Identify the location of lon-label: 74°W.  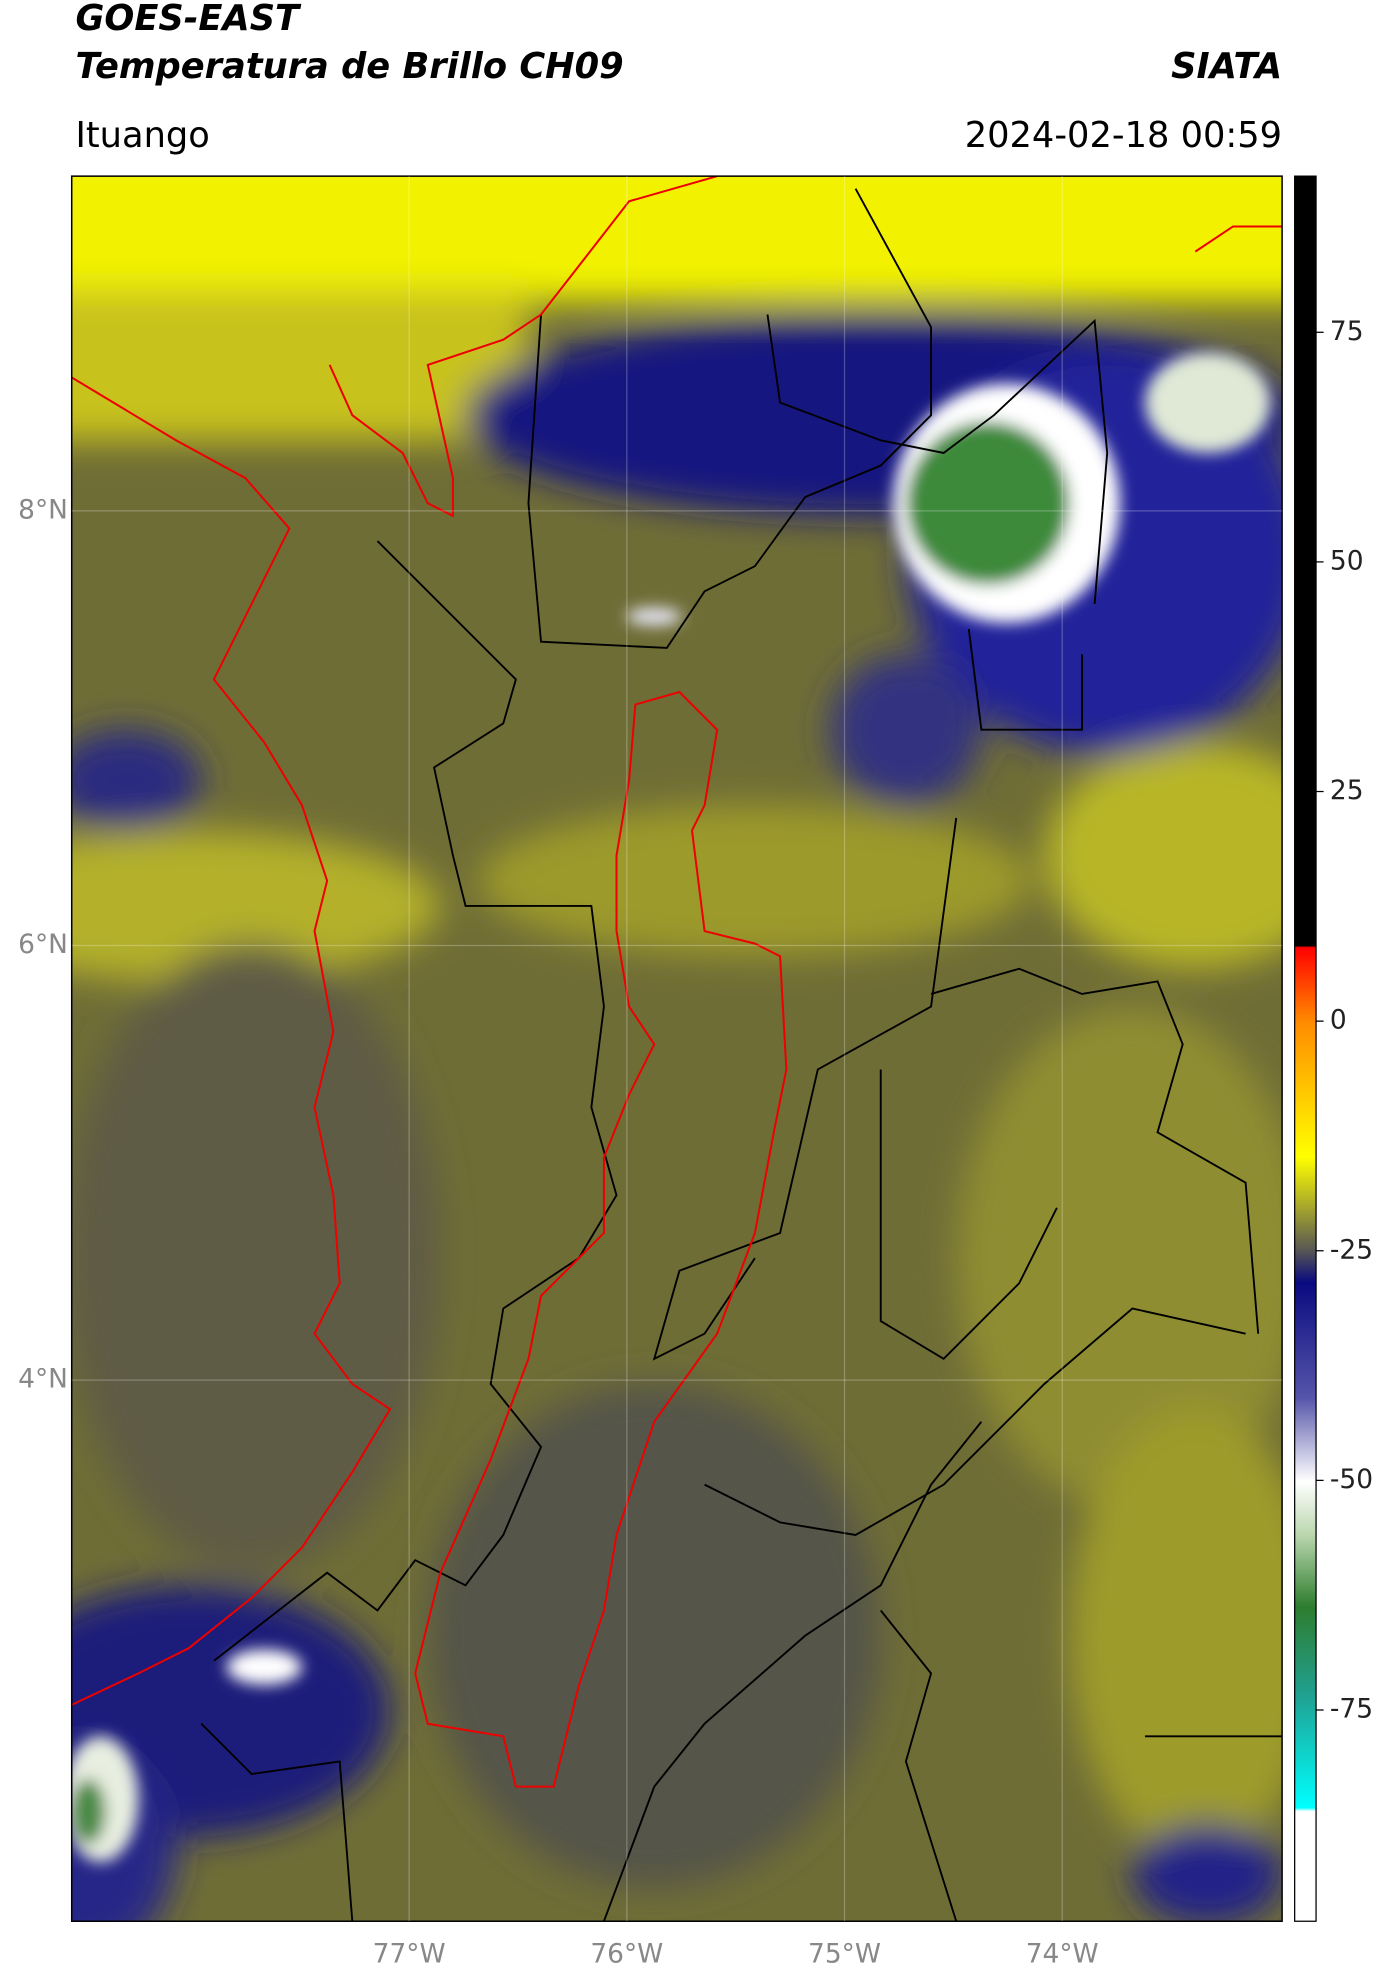
(1062, 1954).